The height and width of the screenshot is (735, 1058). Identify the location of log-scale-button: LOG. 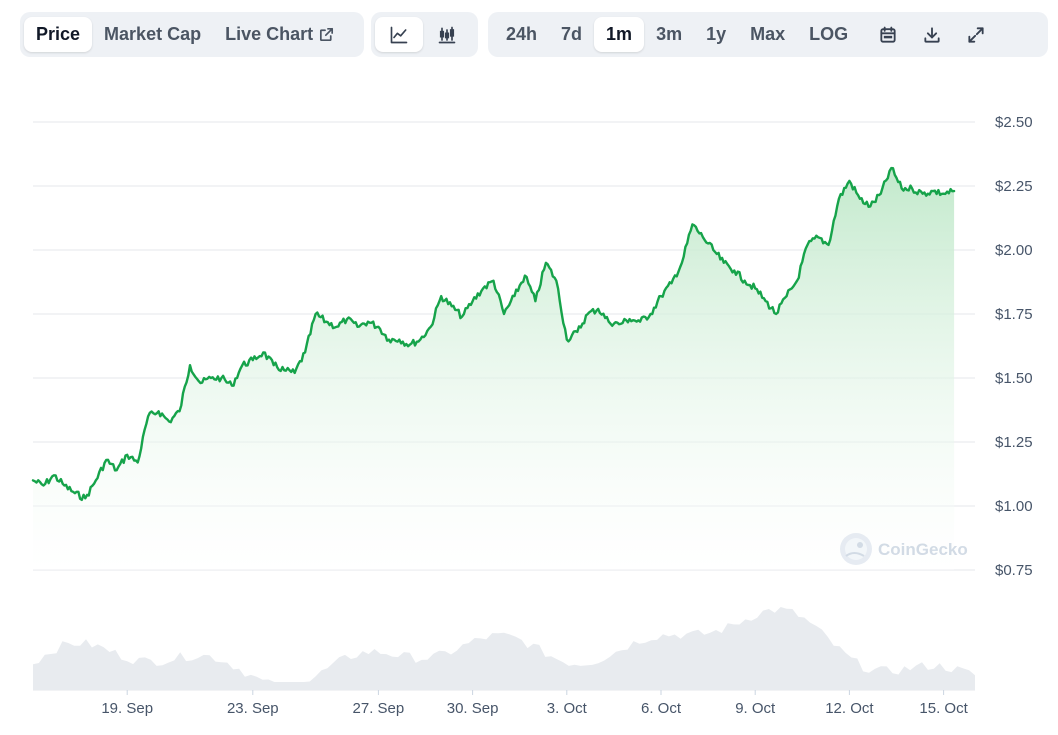
(829, 34).